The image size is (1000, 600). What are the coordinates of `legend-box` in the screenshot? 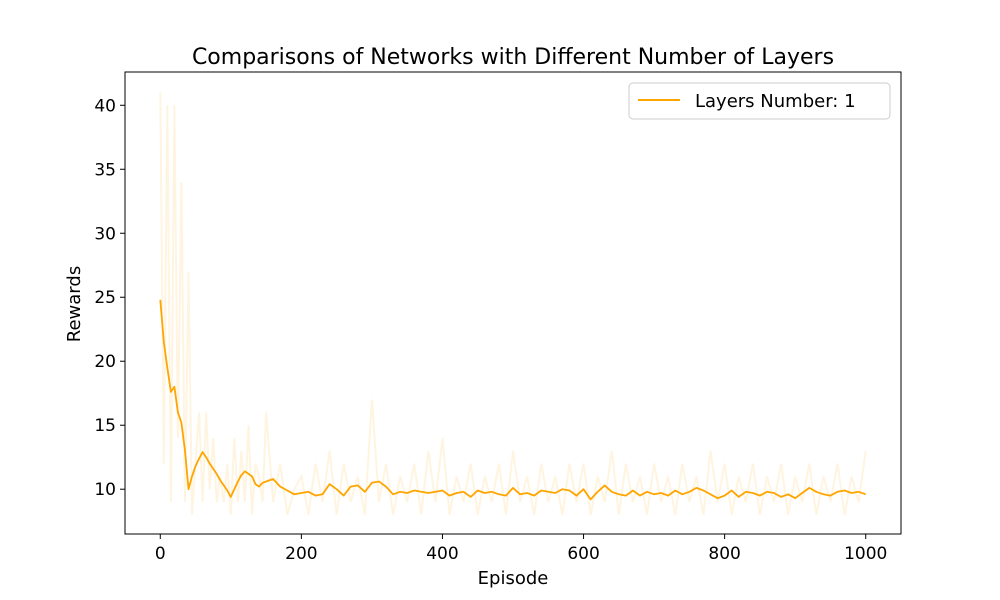 It's located at (759, 101).